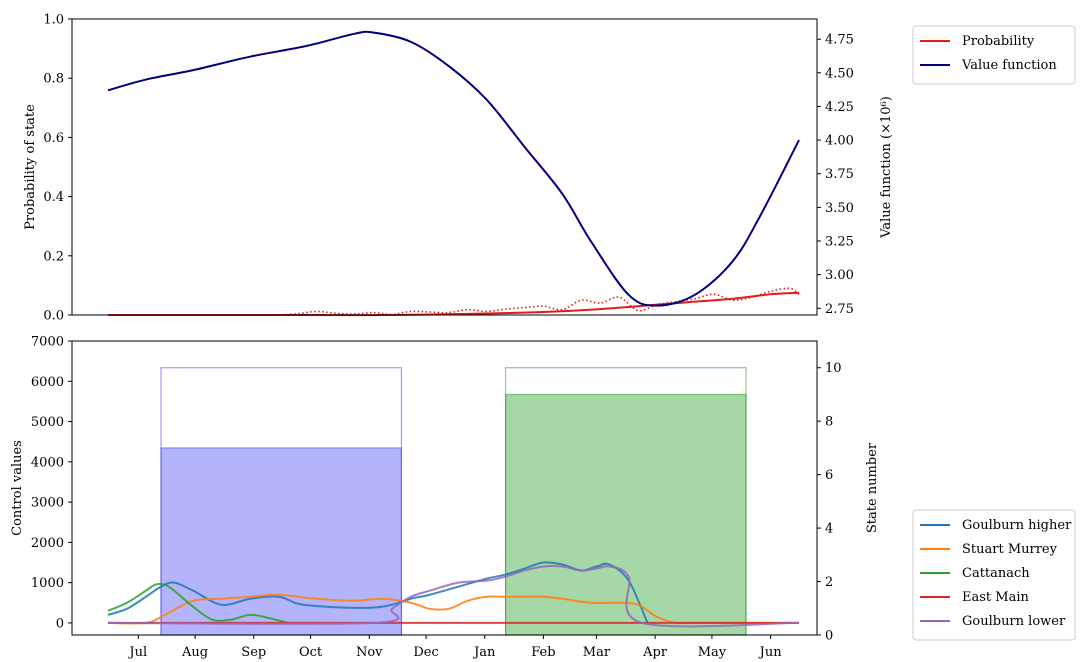  I want to click on bottom-left-tick-label: 1000, so click(47, 583).